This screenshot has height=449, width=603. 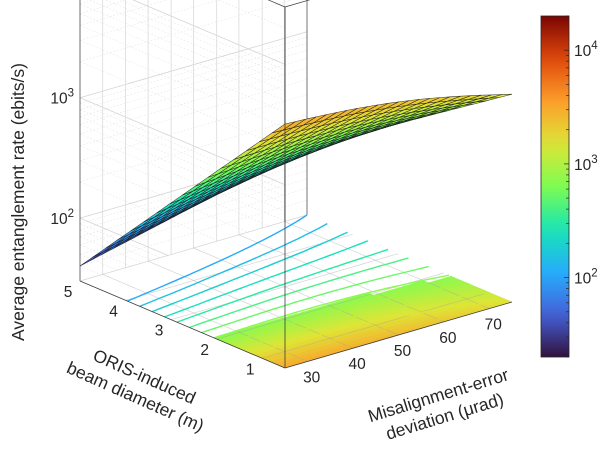 I want to click on colorbar, so click(x=555, y=186).